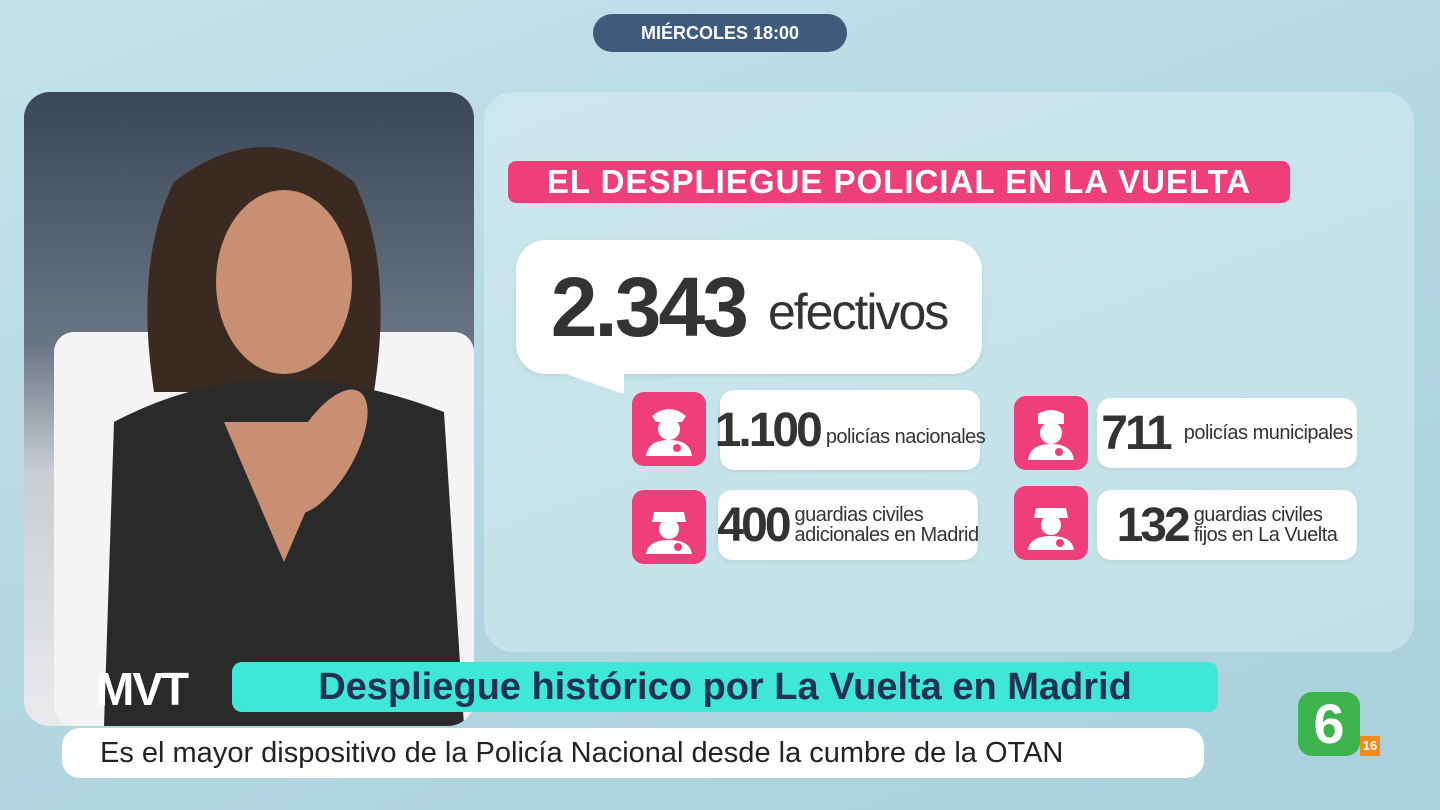 The width and height of the screenshot is (1440, 810). Describe the element at coordinates (592, 383) in the screenshot. I see `bubble-tail` at that location.